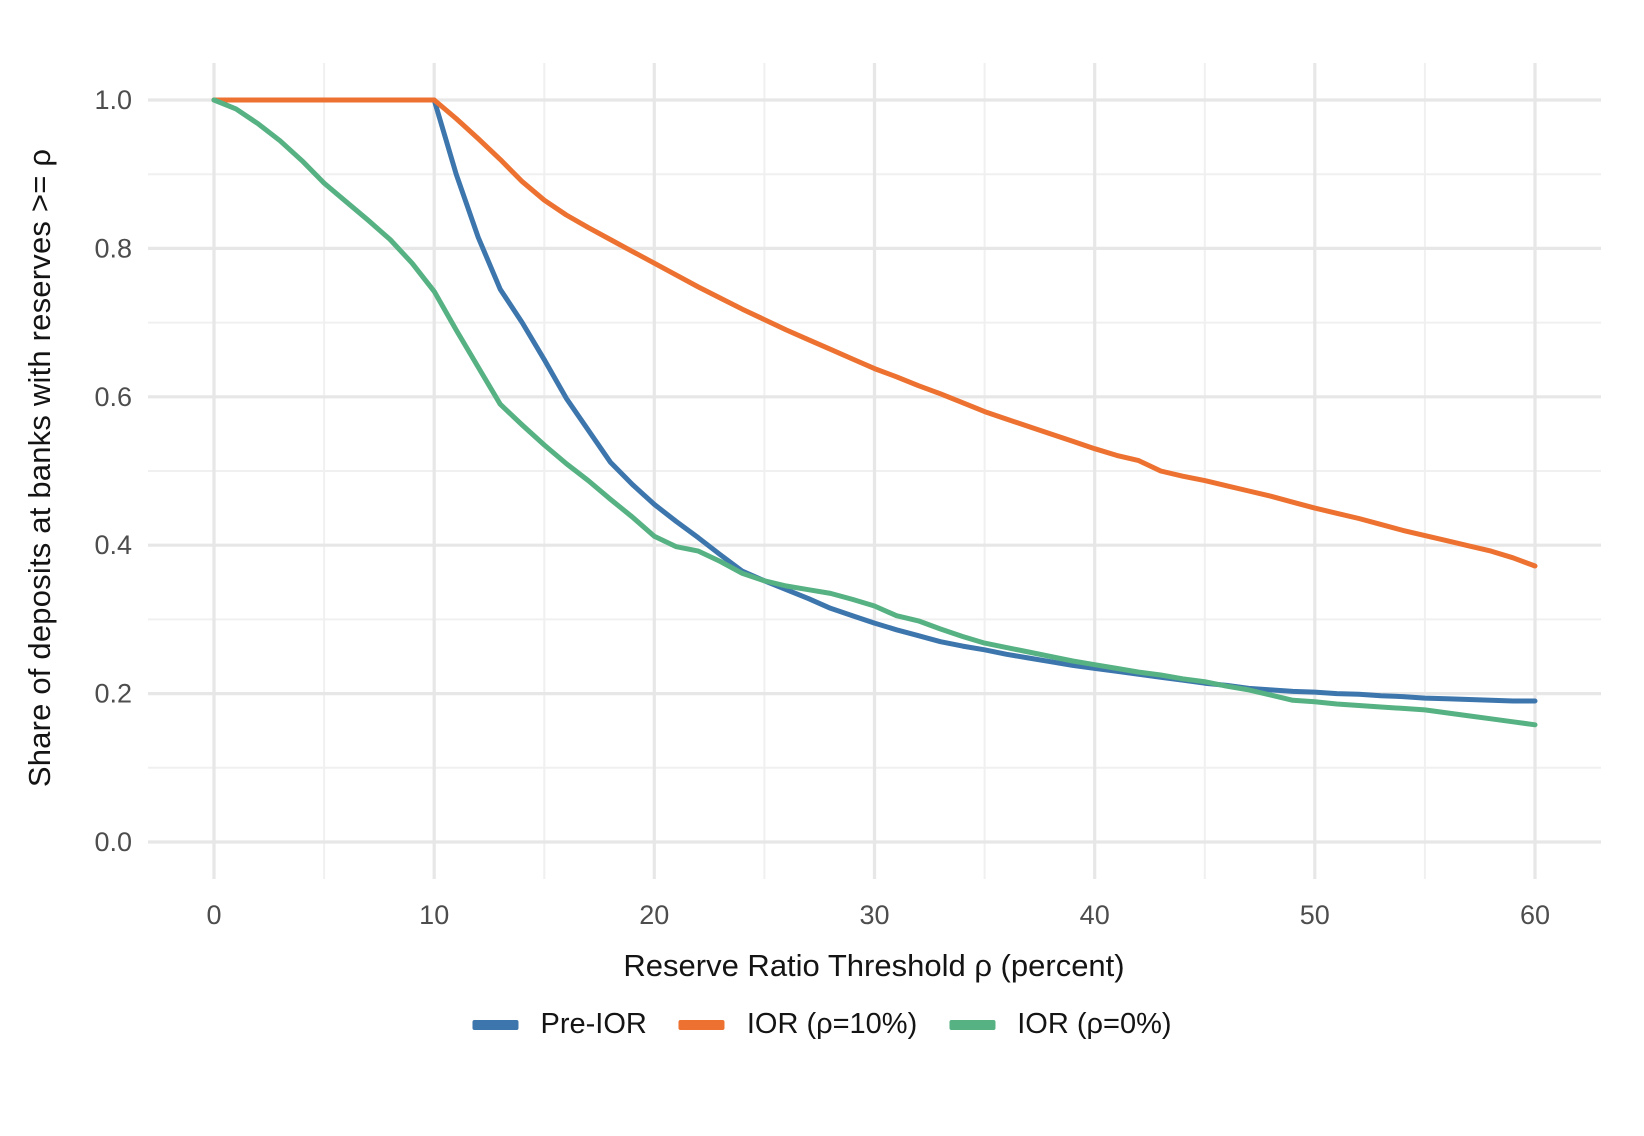 This screenshot has height=1136, width=1644. I want to click on x-axis-title: Reserve Ratio Threshold ρ (percent), so click(874, 965).